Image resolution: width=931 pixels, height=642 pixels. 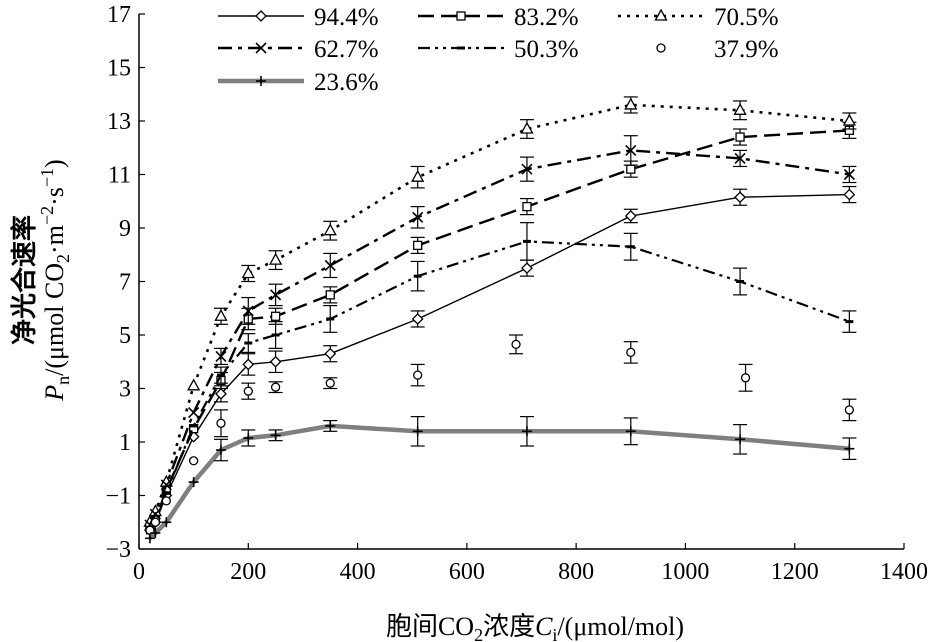 I want to click on legend-item: 83.2%, so click(x=498, y=17).